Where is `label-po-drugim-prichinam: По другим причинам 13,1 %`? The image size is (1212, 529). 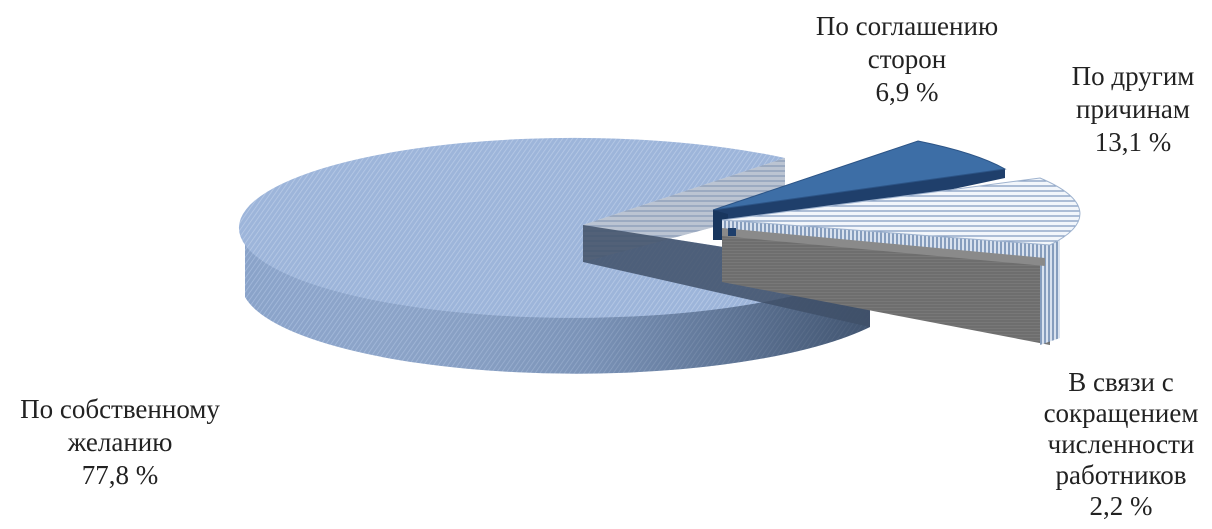 label-po-drugim-prichinam: По другим причинам 13,1 % is located at coordinates (1133, 109).